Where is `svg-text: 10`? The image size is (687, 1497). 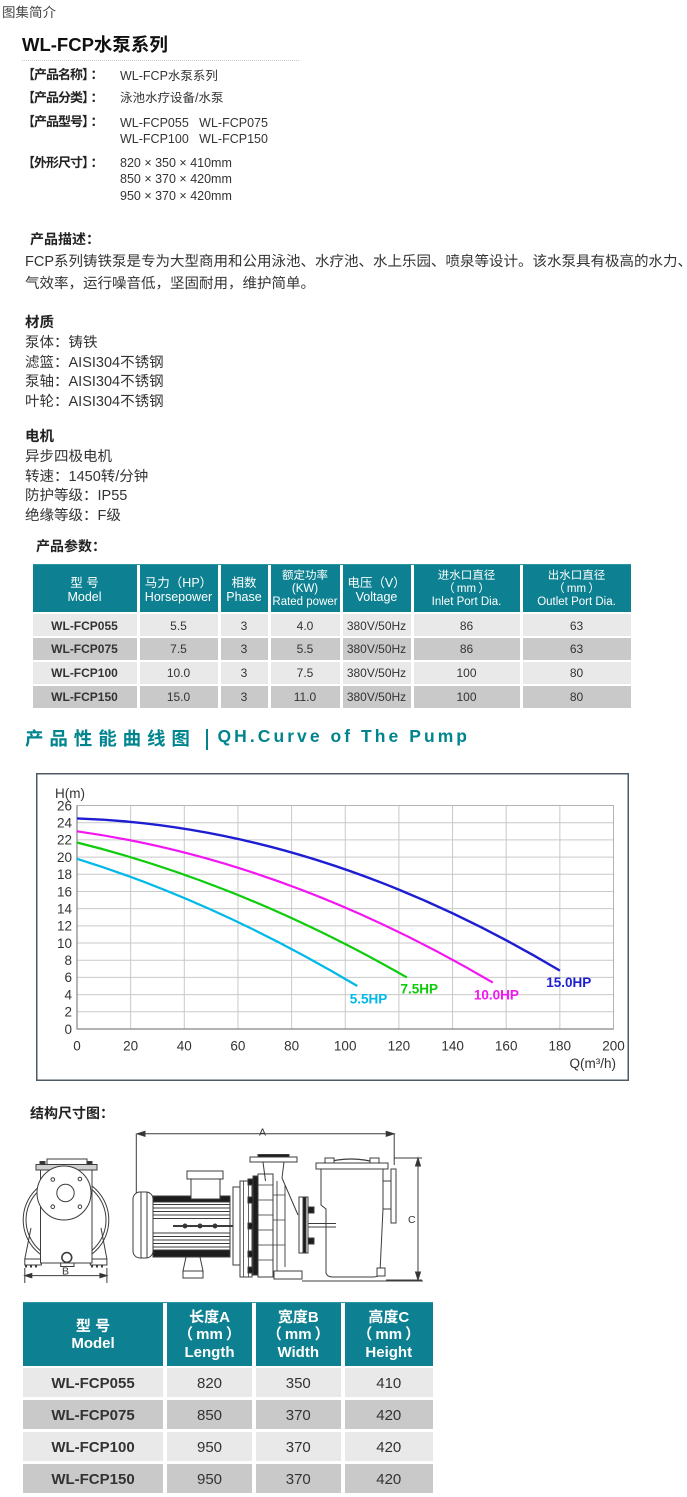
svg-text: 10 is located at coordinates (64, 943).